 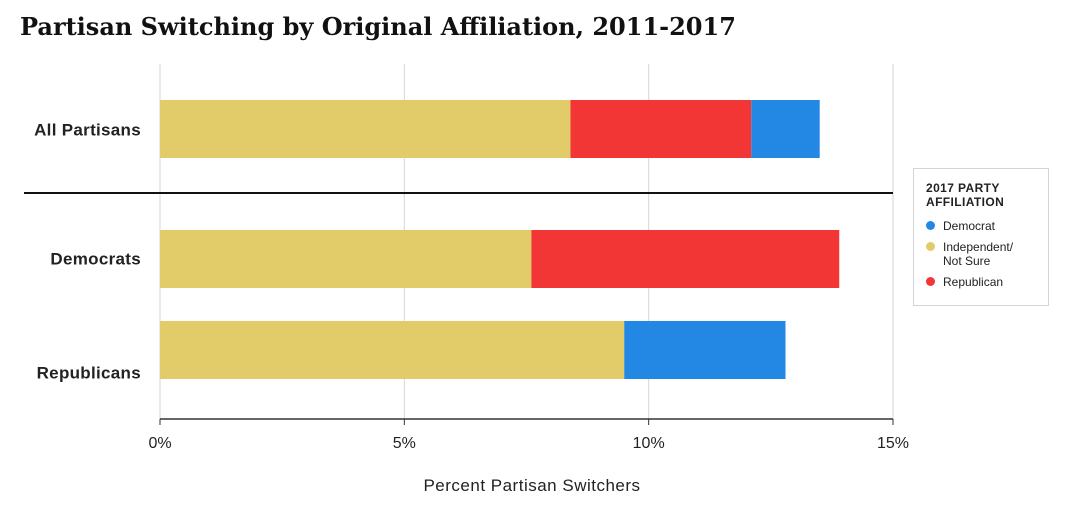 I want to click on category-label: All Partisans, so click(x=87, y=129).